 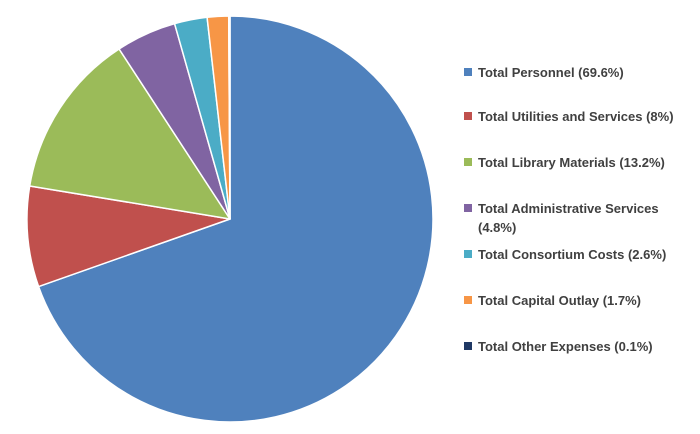 I want to click on legend-item-2: Total Utilities and Services (8%), so click(x=581, y=116).